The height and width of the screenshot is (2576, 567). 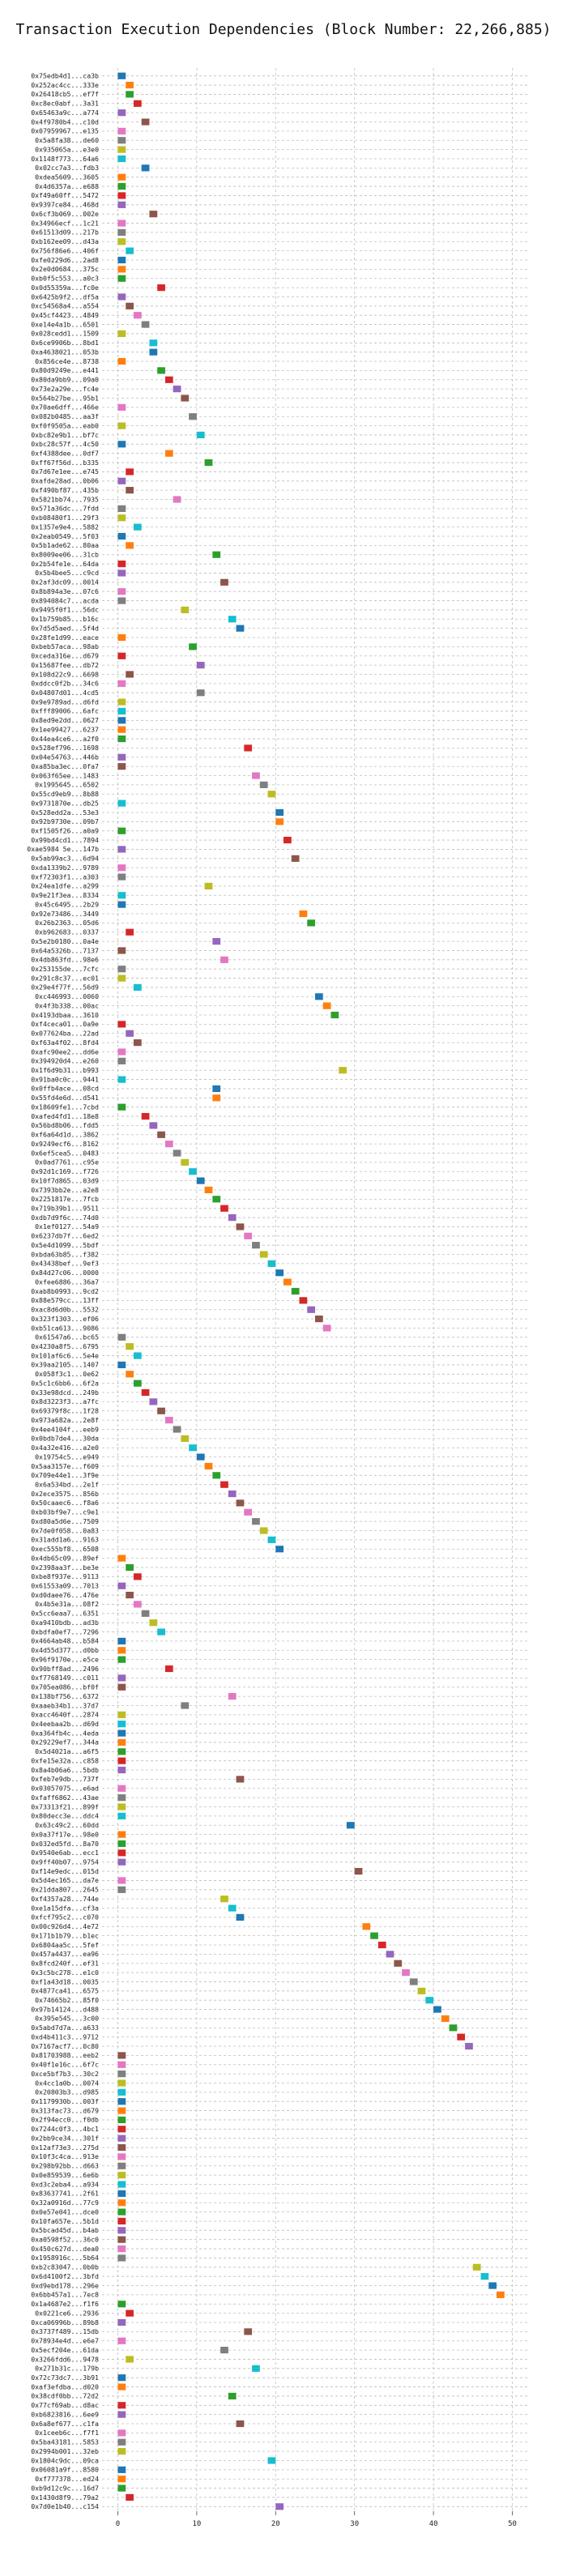 What do you see at coordinates (65, 518) in the screenshot?
I see `tx-hash-label: 0xb08480f1...29f3` at bounding box center [65, 518].